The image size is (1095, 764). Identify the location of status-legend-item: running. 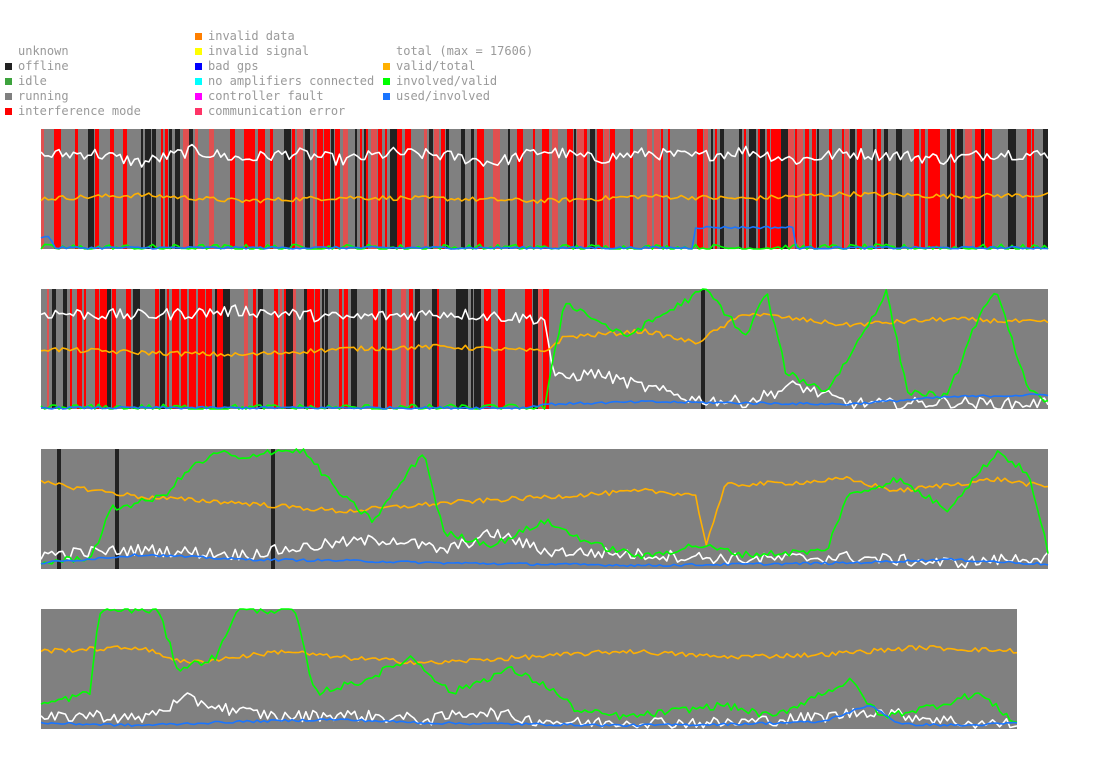
(73, 96).